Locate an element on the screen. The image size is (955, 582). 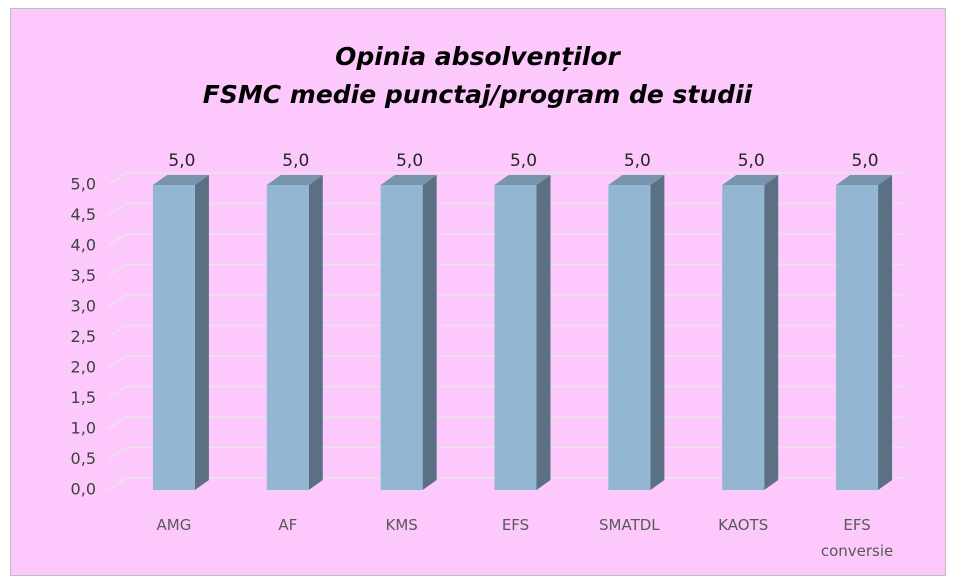
x-tick-label: EFS conversie is located at coordinates (857, 538).